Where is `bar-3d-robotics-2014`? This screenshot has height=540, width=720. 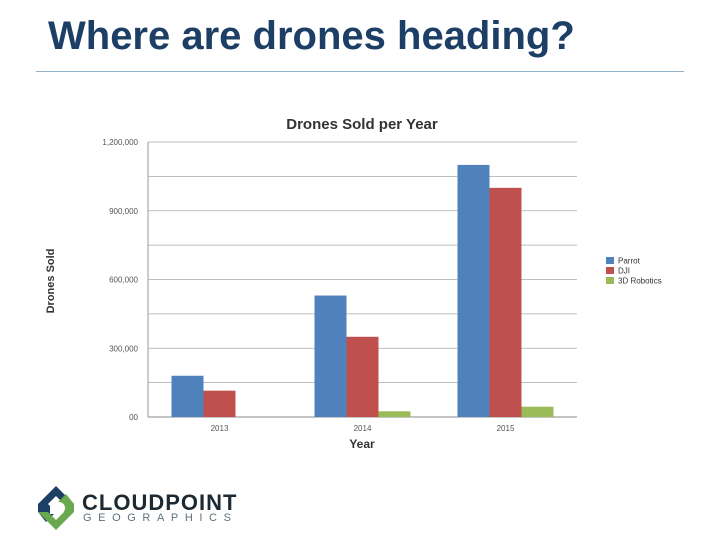
bar-3d-robotics-2014 is located at coordinates (394, 414).